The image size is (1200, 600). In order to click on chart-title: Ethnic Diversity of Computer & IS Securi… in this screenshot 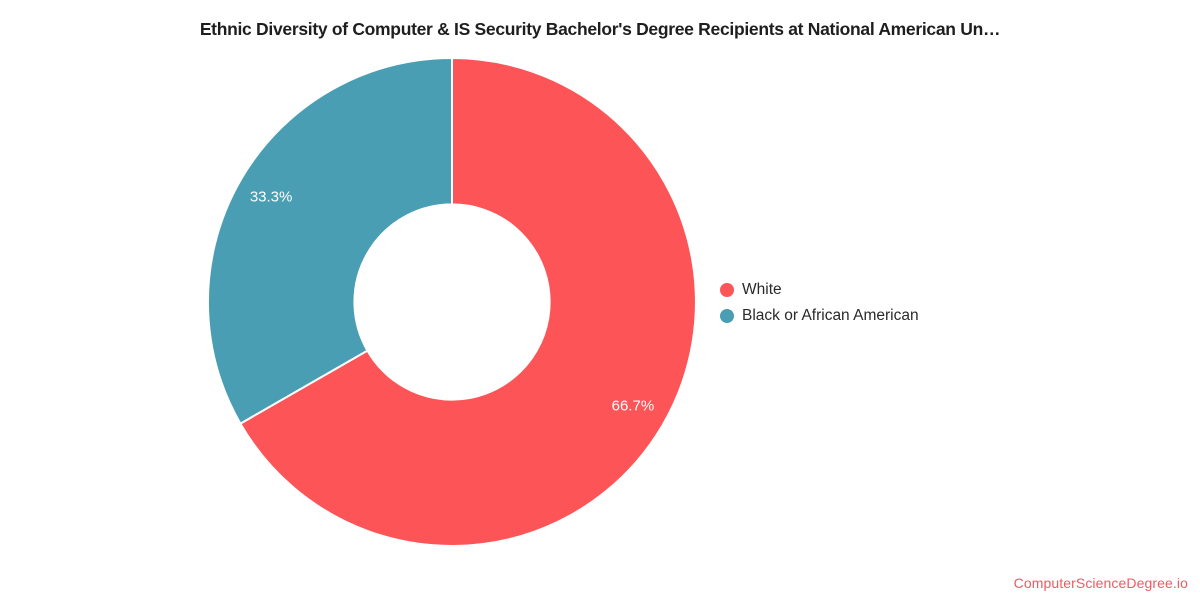, I will do `click(600, 29)`.